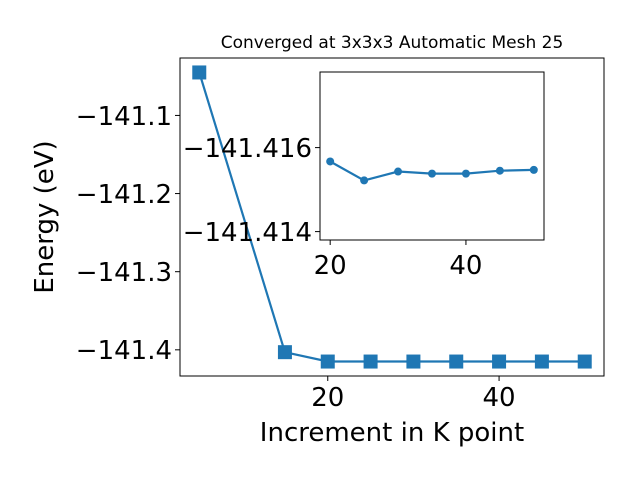 The height and width of the screenshot is (480, 640). I want to click on inset-y-ticks: −141.414 −141.416, so click(251, 191).